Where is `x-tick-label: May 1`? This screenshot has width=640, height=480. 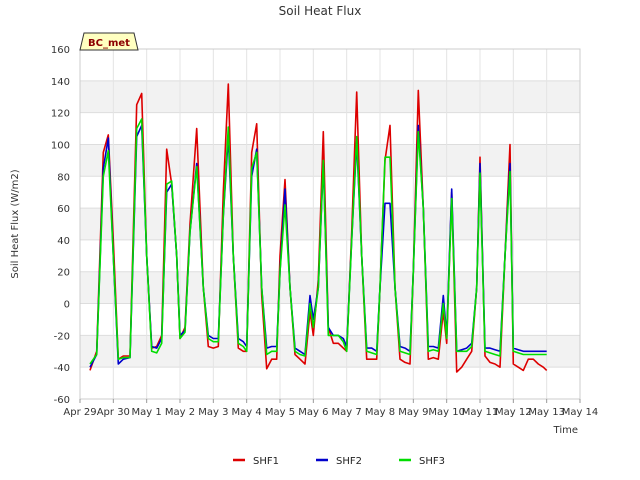 x-tick-label: May 1 is located at coordinates (147, 412).